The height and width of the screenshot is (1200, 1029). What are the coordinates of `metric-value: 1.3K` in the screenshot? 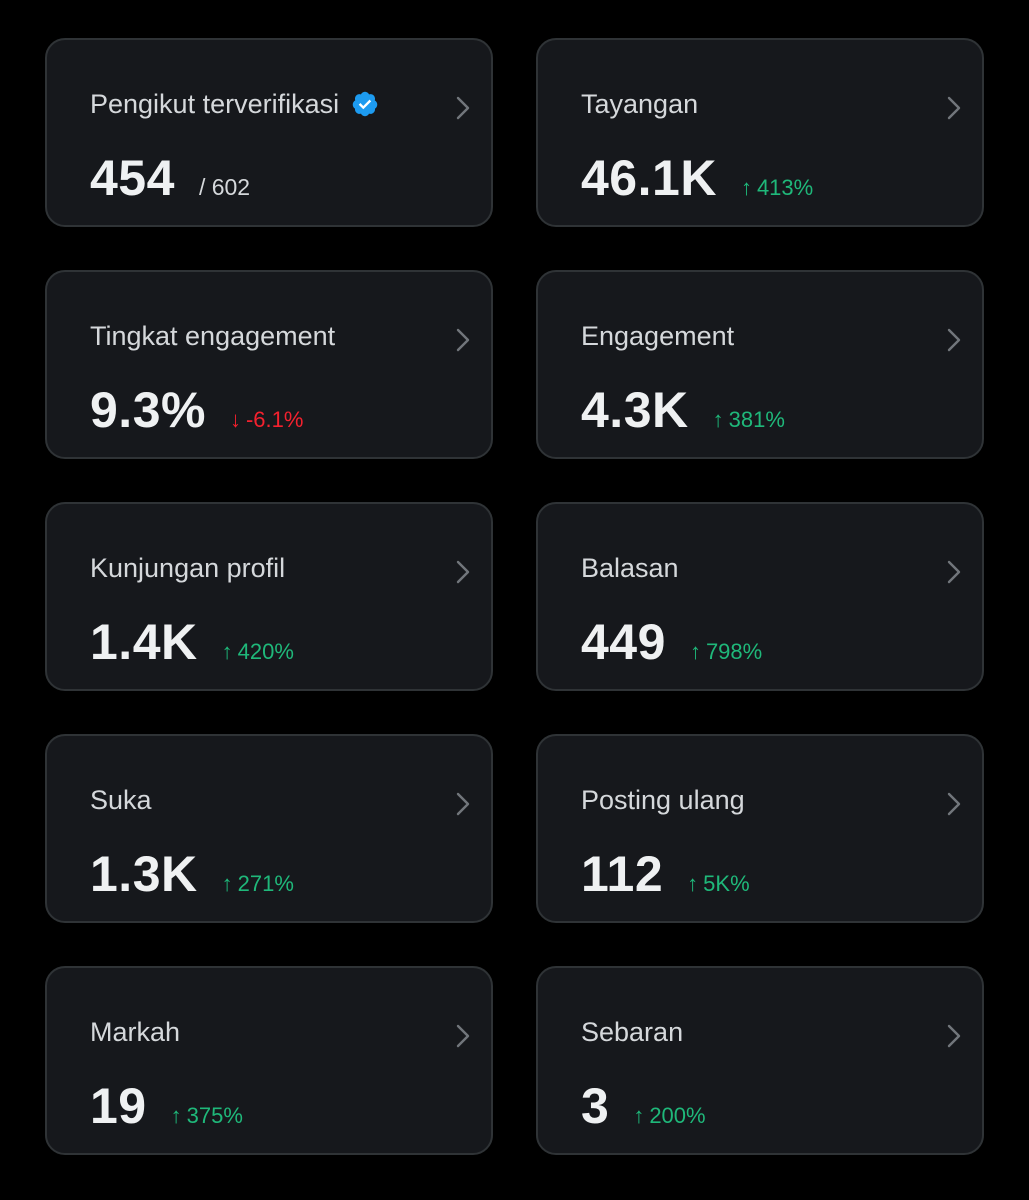 It's located at (144, 874).